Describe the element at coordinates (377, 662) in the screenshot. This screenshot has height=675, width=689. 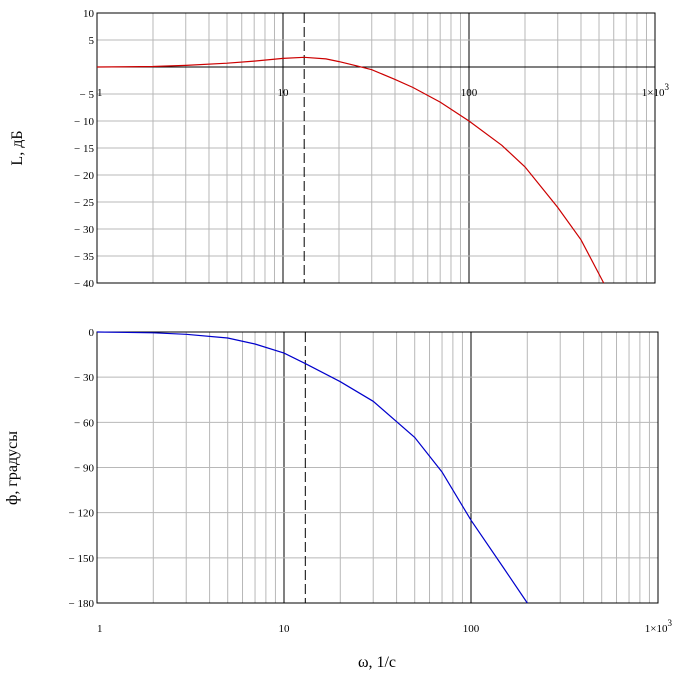
I see `x-axis-label: ω, 1/c` at that location.